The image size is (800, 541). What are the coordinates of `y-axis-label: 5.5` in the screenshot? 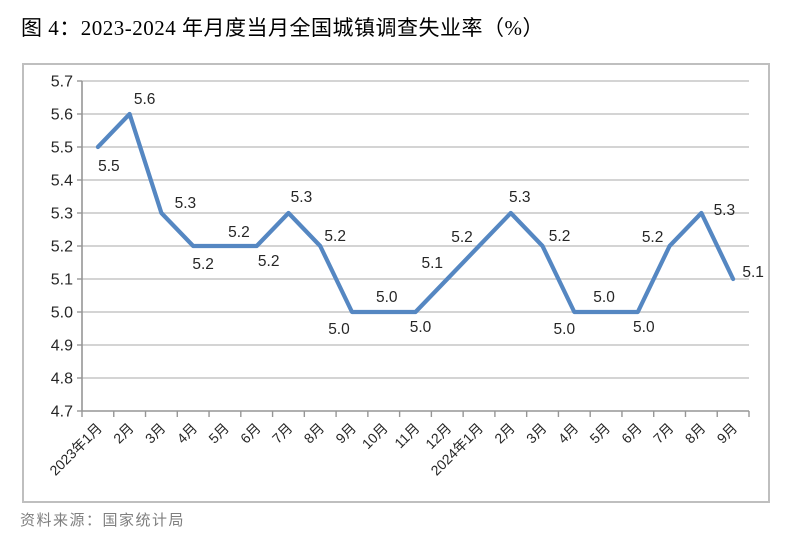 It's located at (62, 148).